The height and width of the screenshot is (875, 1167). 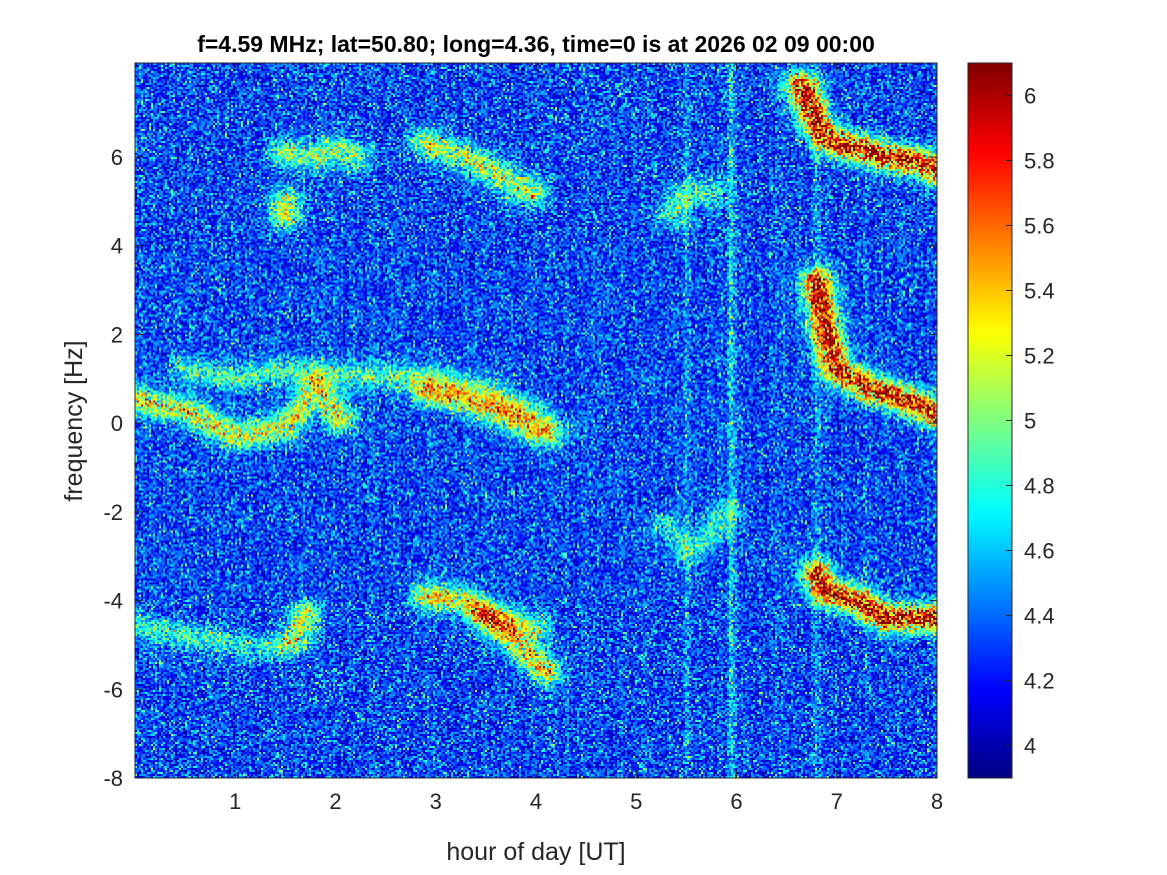 I want to click on colorbar-tick-label: 4.8, so click(x=1039, y=486).